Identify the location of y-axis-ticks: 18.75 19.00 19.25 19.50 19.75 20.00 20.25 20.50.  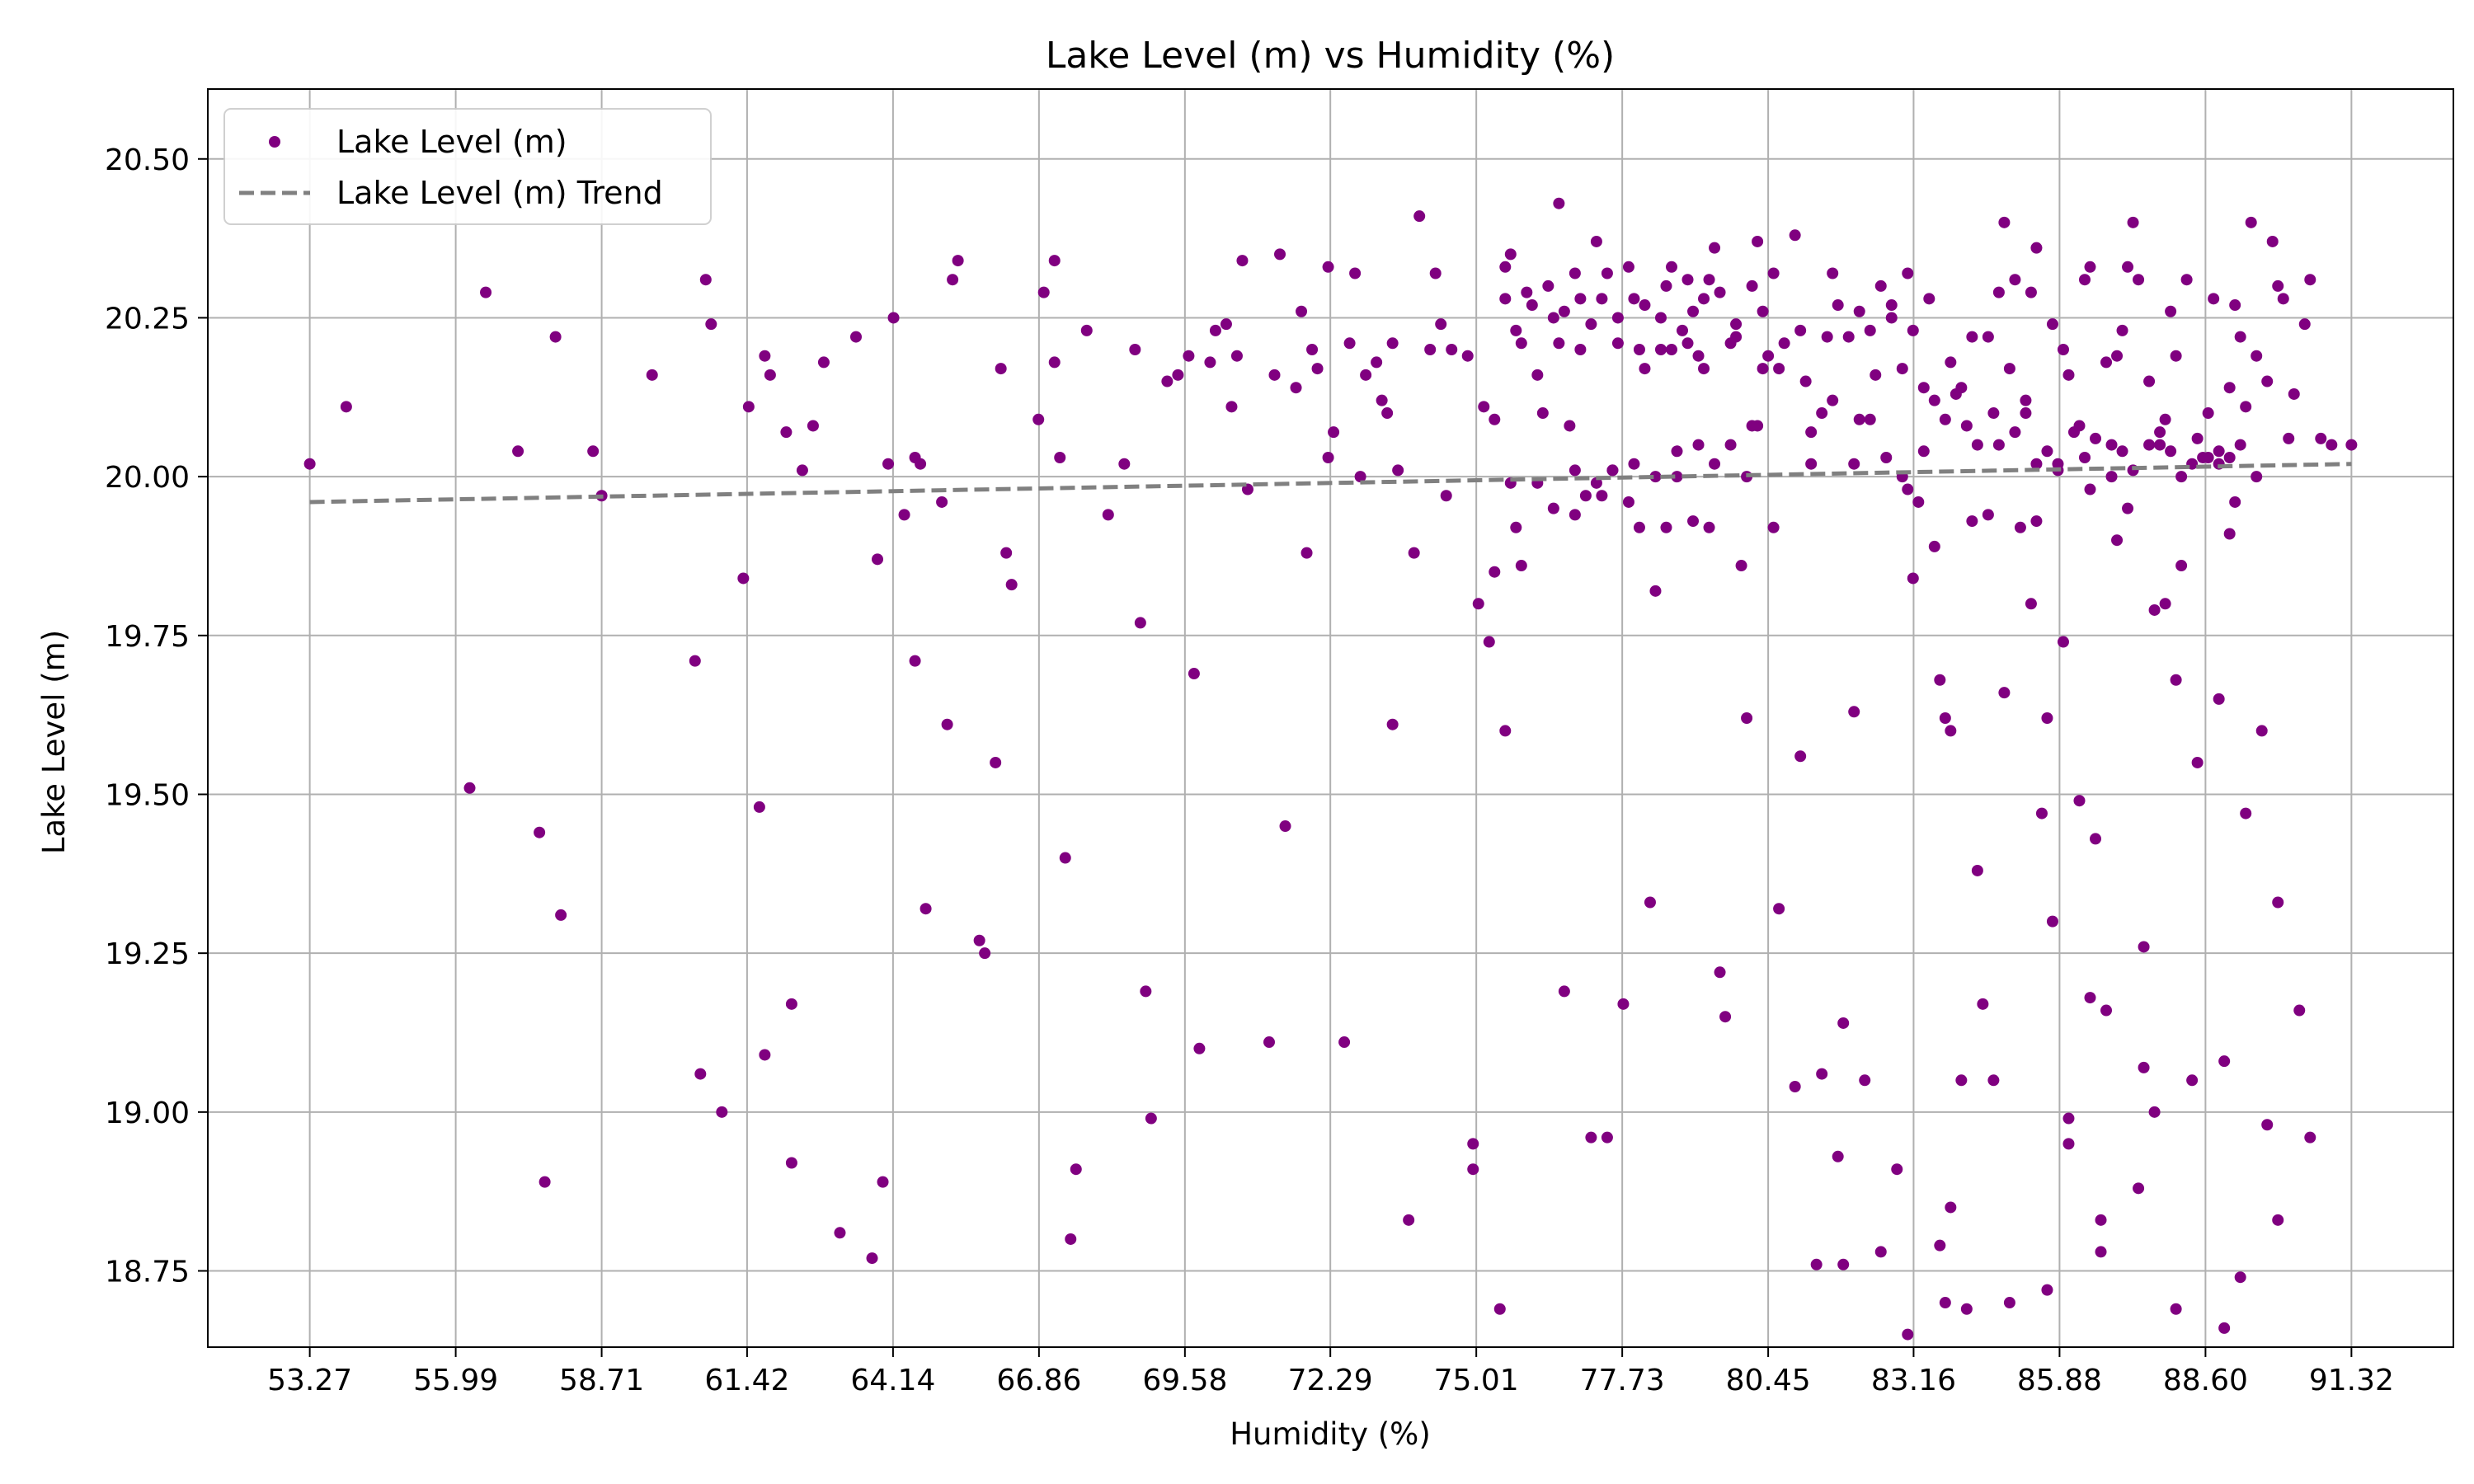
(156, 716).